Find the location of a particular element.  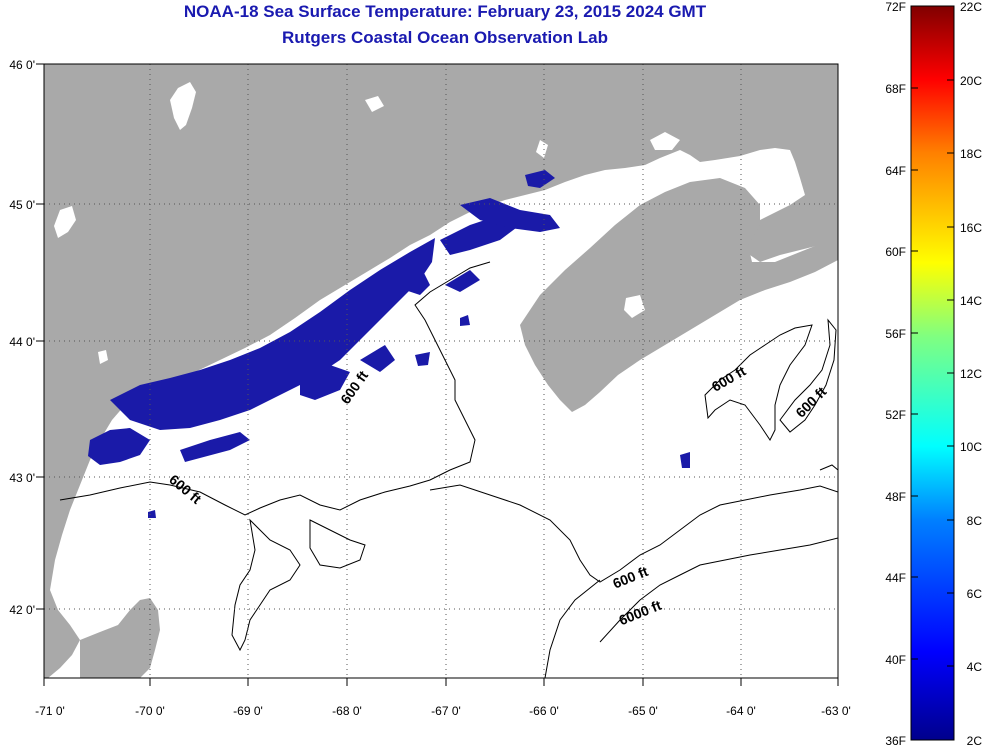

colorbar-c-label: 2C is located at coordinates (975, 741).